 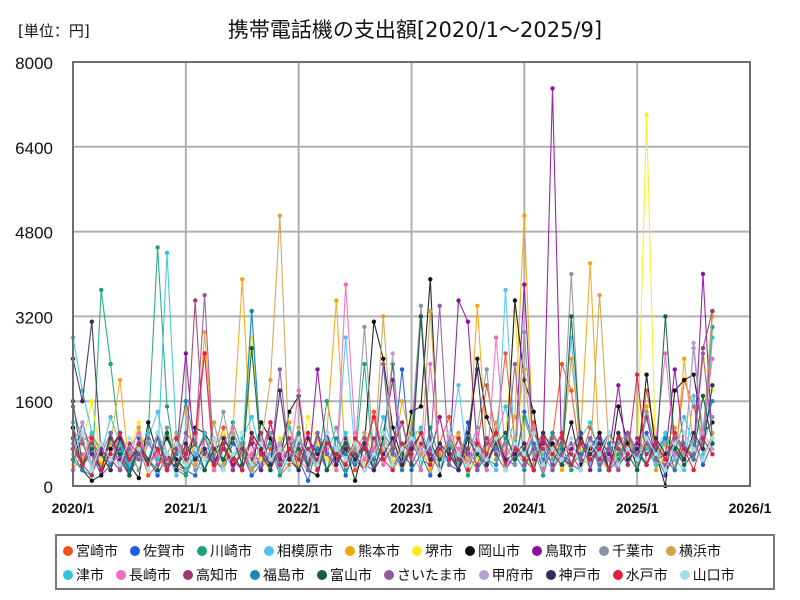 I want to click on y-tick-label: 8000, so click(x=34, y=63).